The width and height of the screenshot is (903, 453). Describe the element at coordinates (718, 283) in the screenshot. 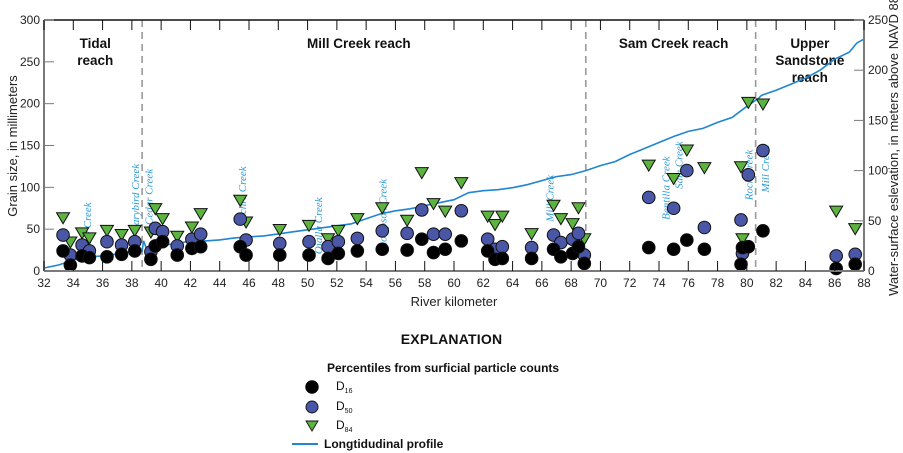

I see `x-tick-label: 78` at that location.